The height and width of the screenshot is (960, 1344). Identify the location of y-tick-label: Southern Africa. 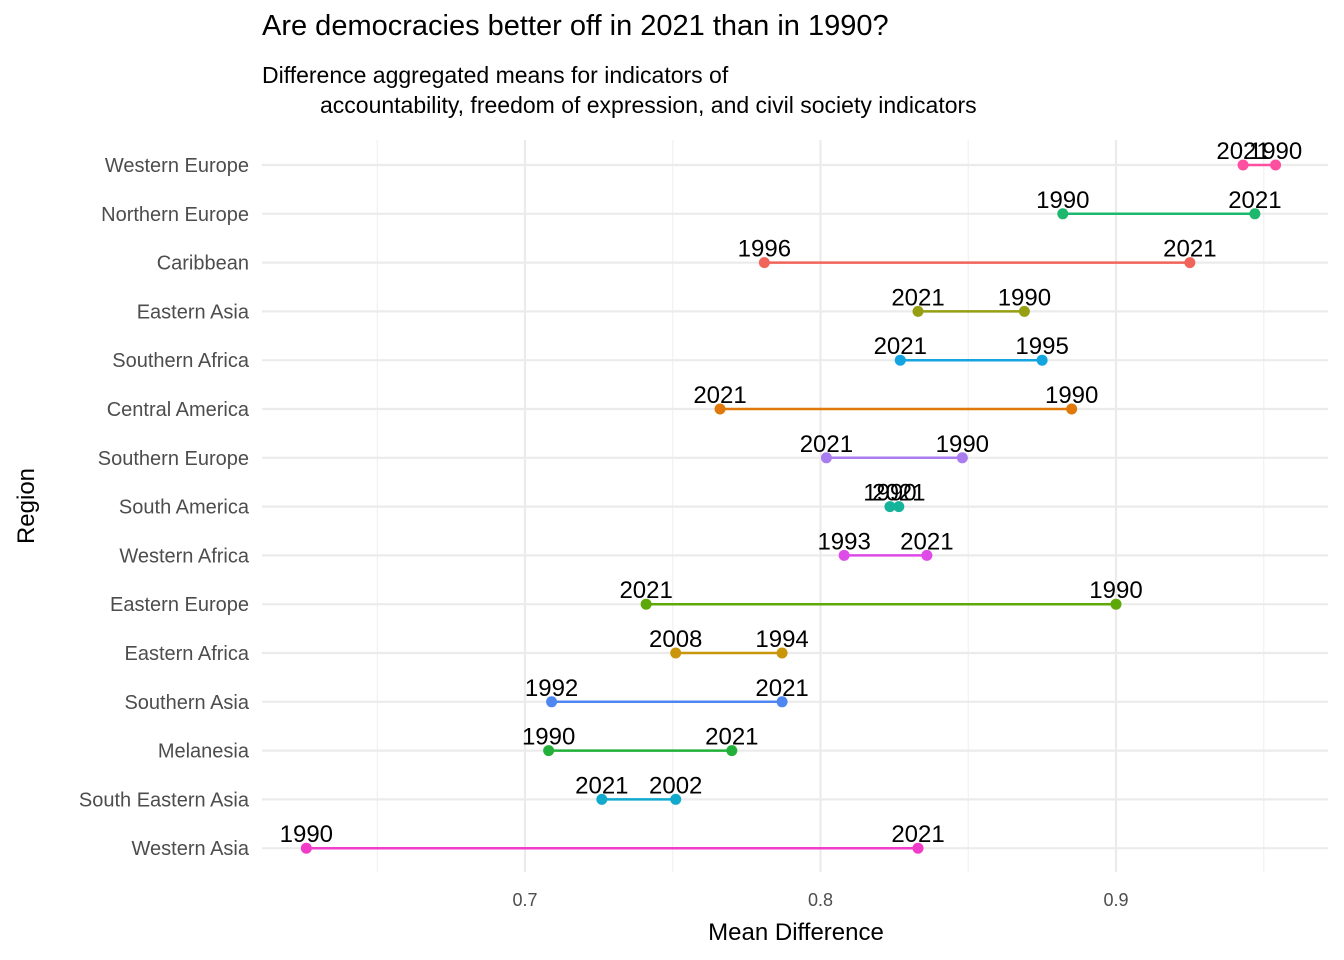
(181, 361).